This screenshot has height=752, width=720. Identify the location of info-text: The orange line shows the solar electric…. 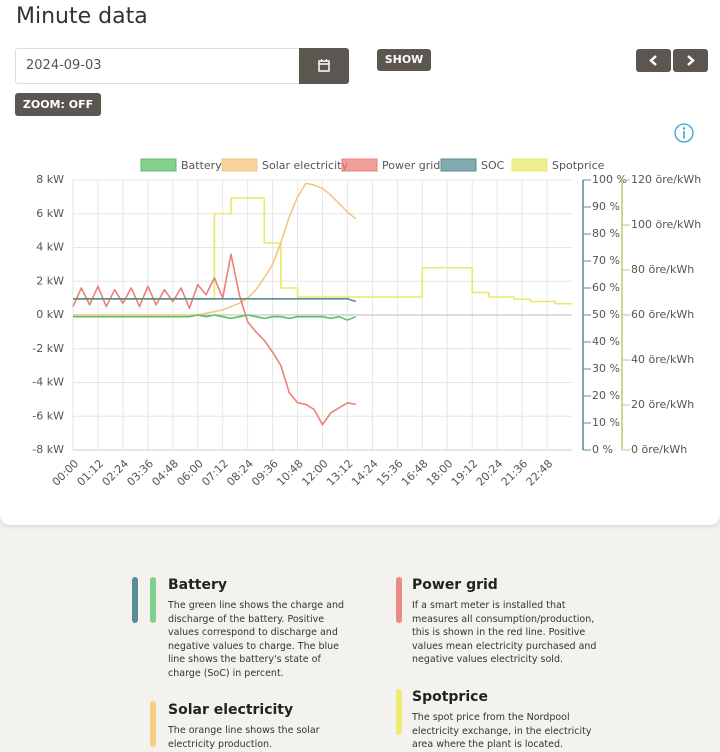
(244, 737).